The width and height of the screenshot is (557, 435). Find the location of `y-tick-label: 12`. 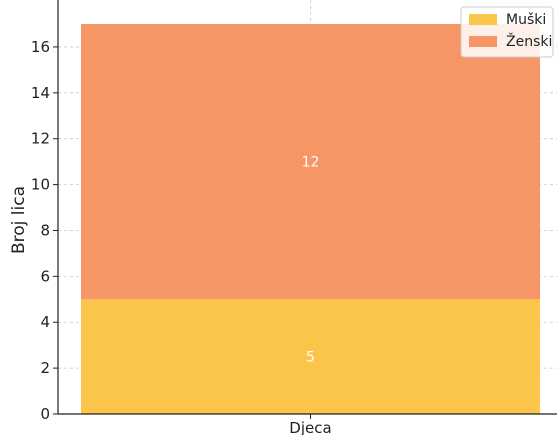

y-tick-label: 12 is located at coordinates (40, 139).